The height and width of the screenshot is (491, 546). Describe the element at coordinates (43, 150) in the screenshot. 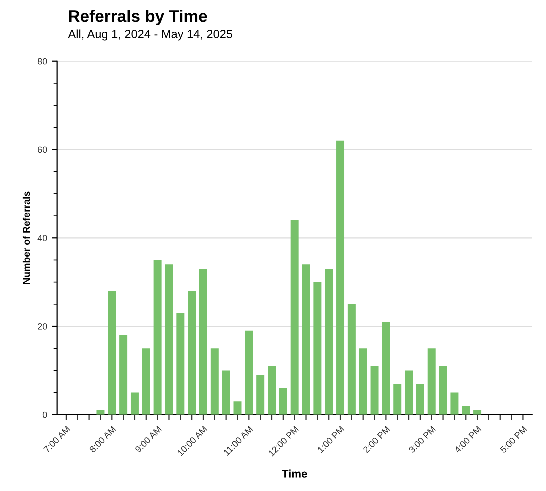

I see `y-tick-label: 60` at that location.